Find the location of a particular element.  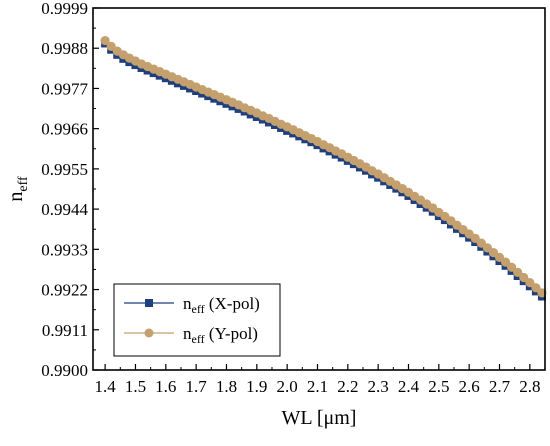

x-tick-label: 1.8 is located at coordinates (226, 386).